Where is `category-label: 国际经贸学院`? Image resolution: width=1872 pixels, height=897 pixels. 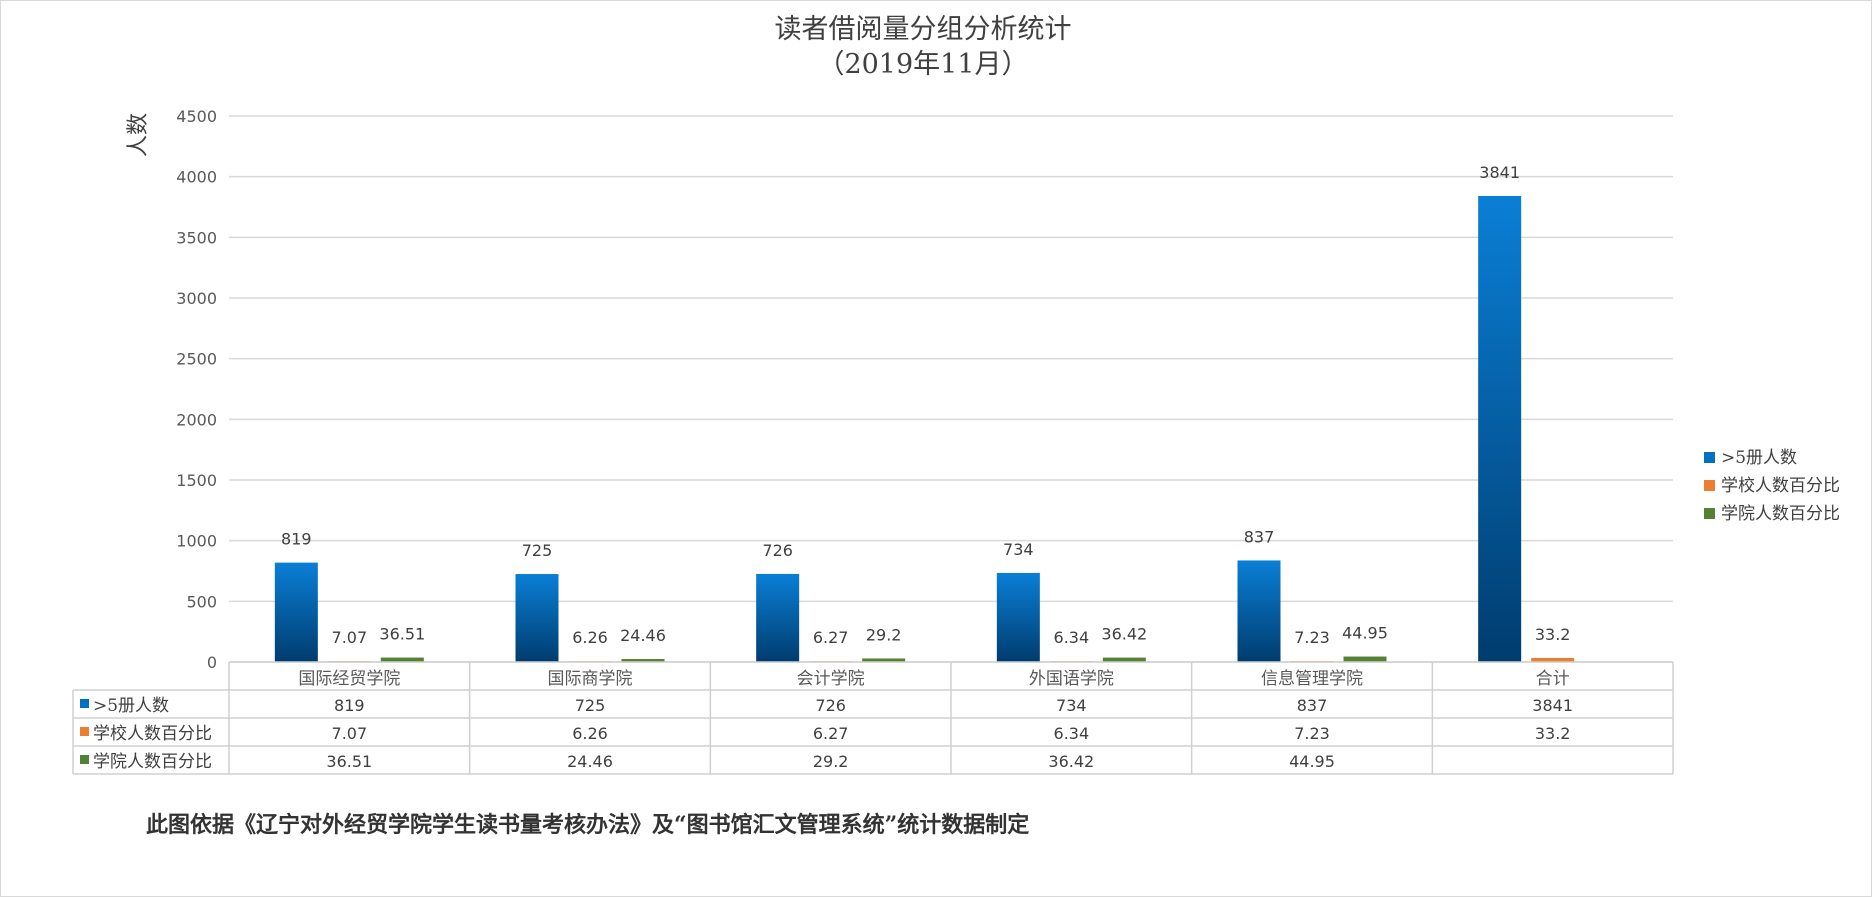
category-label: 国际经贸学院 is located at coordinates (349, 679).